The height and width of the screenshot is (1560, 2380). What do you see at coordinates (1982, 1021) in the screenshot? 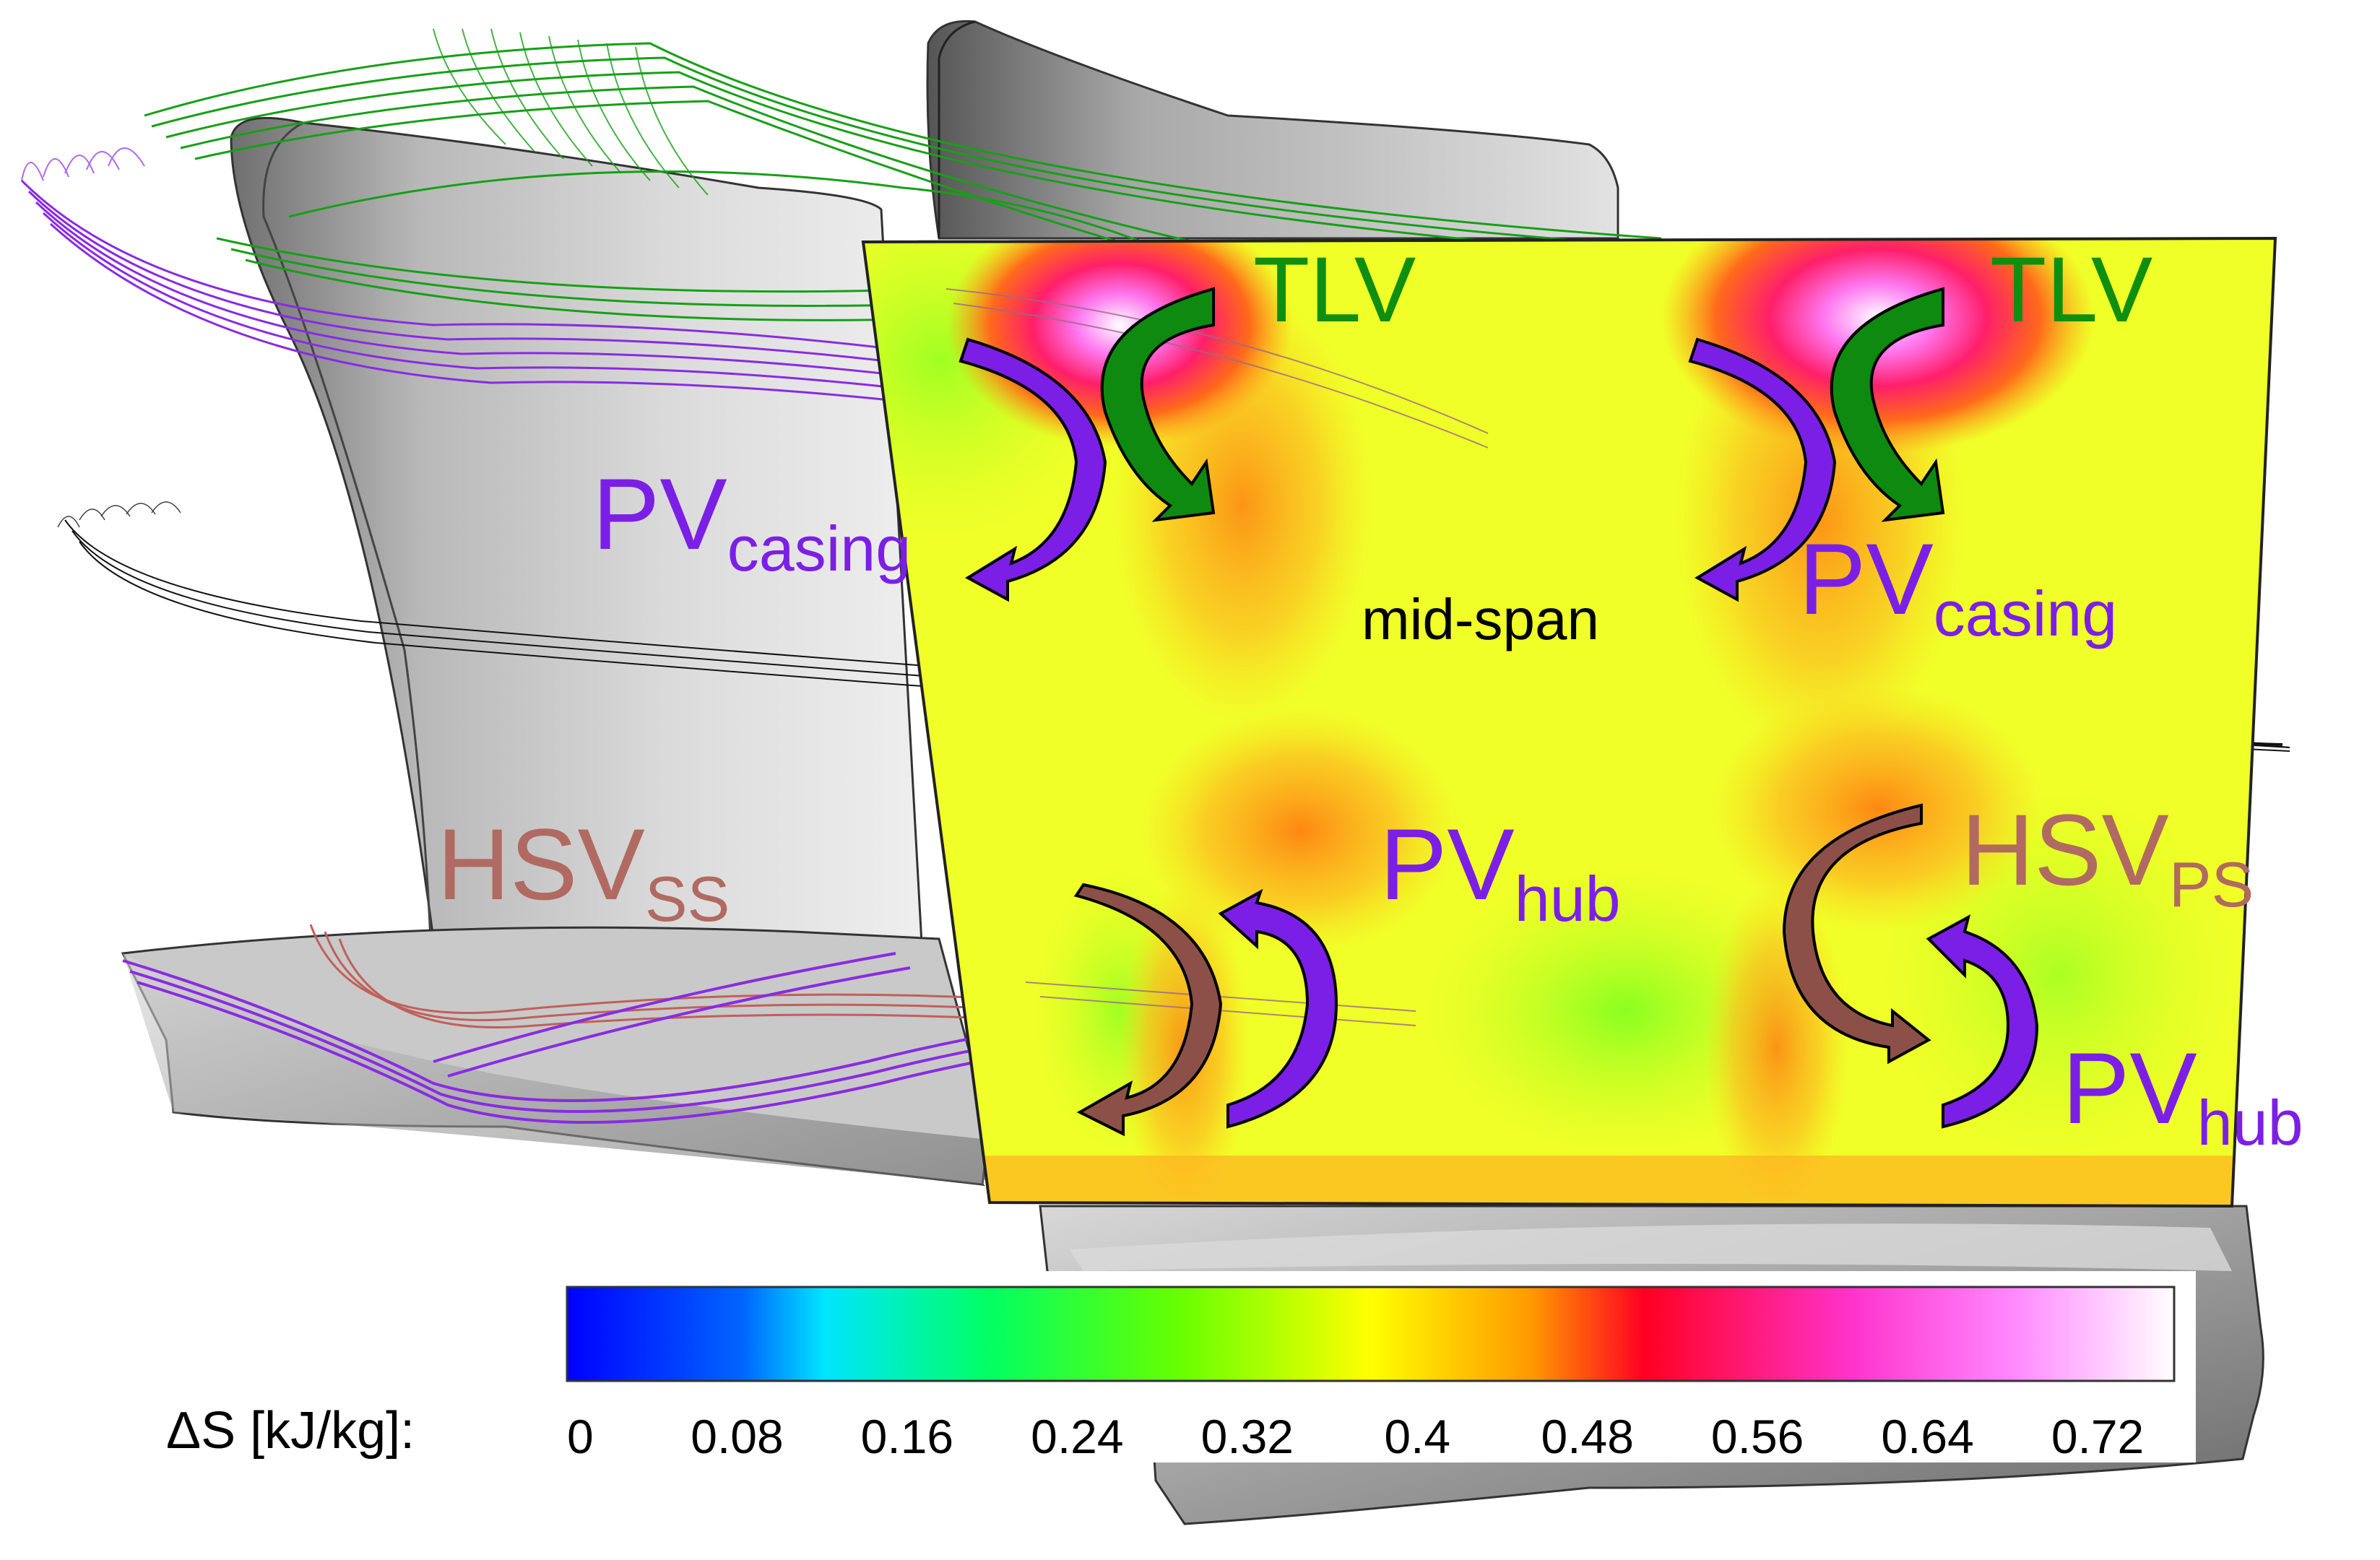
I see `pv-hub-right-arrow` at bounding box center [1982, 1021].